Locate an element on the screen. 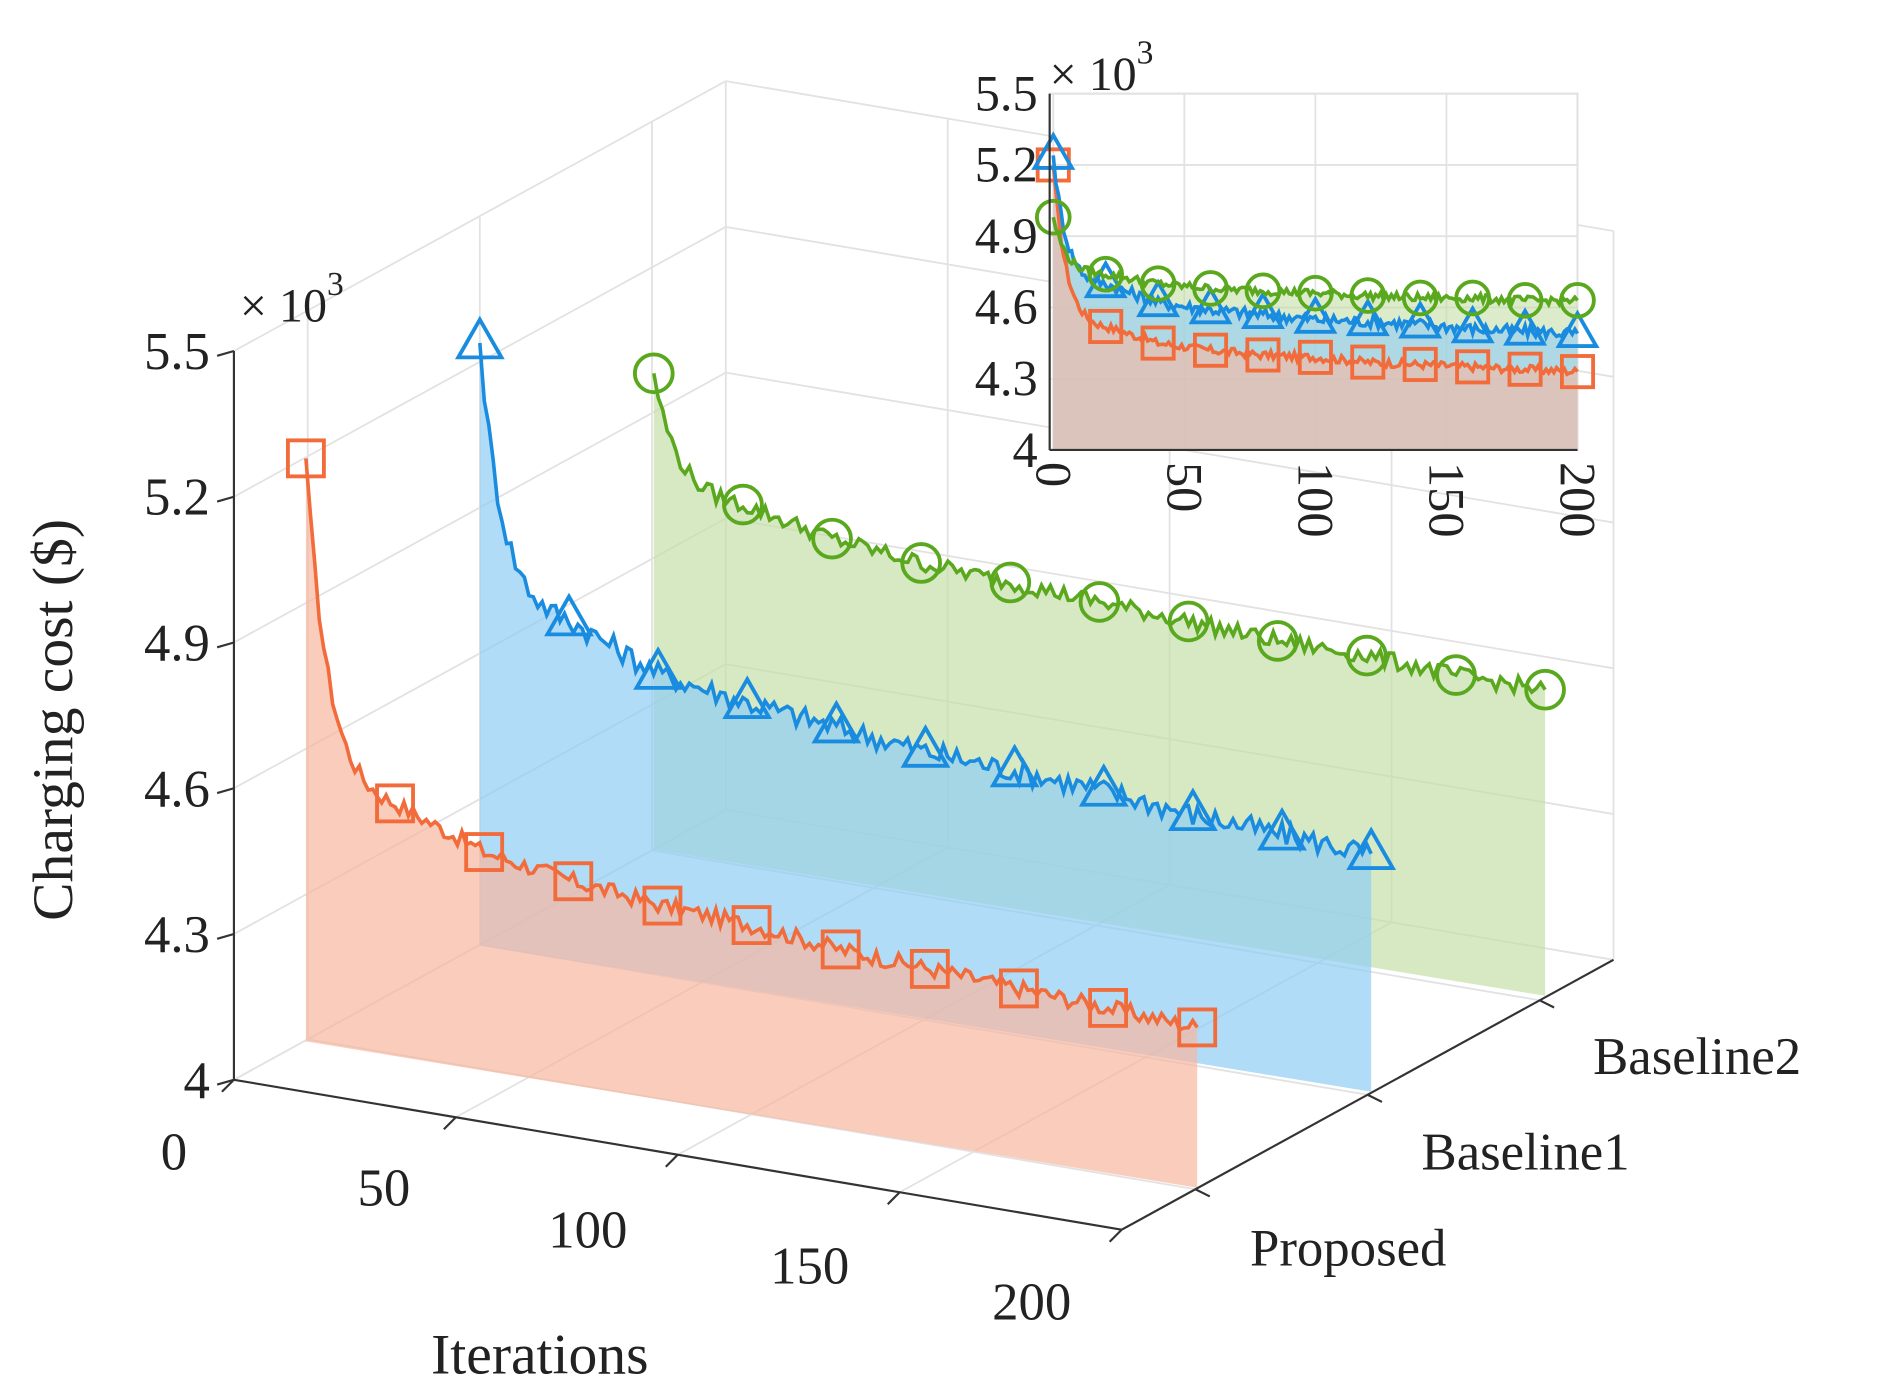 The width and height of the screenshot is (1881, 1393). depth-tick-label: Baseline1 is located at coordinates (1526, 1153).